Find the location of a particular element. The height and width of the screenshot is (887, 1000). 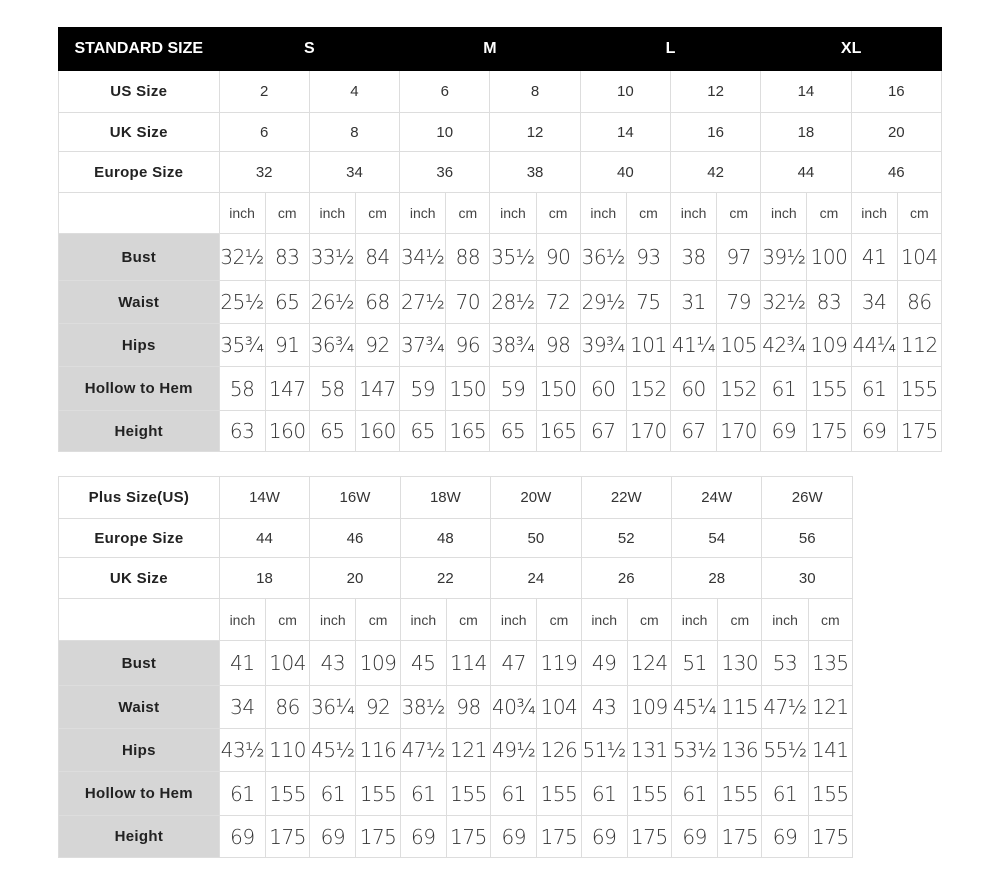

size-row: Europe Size 32 34 36 38 40 42 44 46 is located at coordinates (500, 172).